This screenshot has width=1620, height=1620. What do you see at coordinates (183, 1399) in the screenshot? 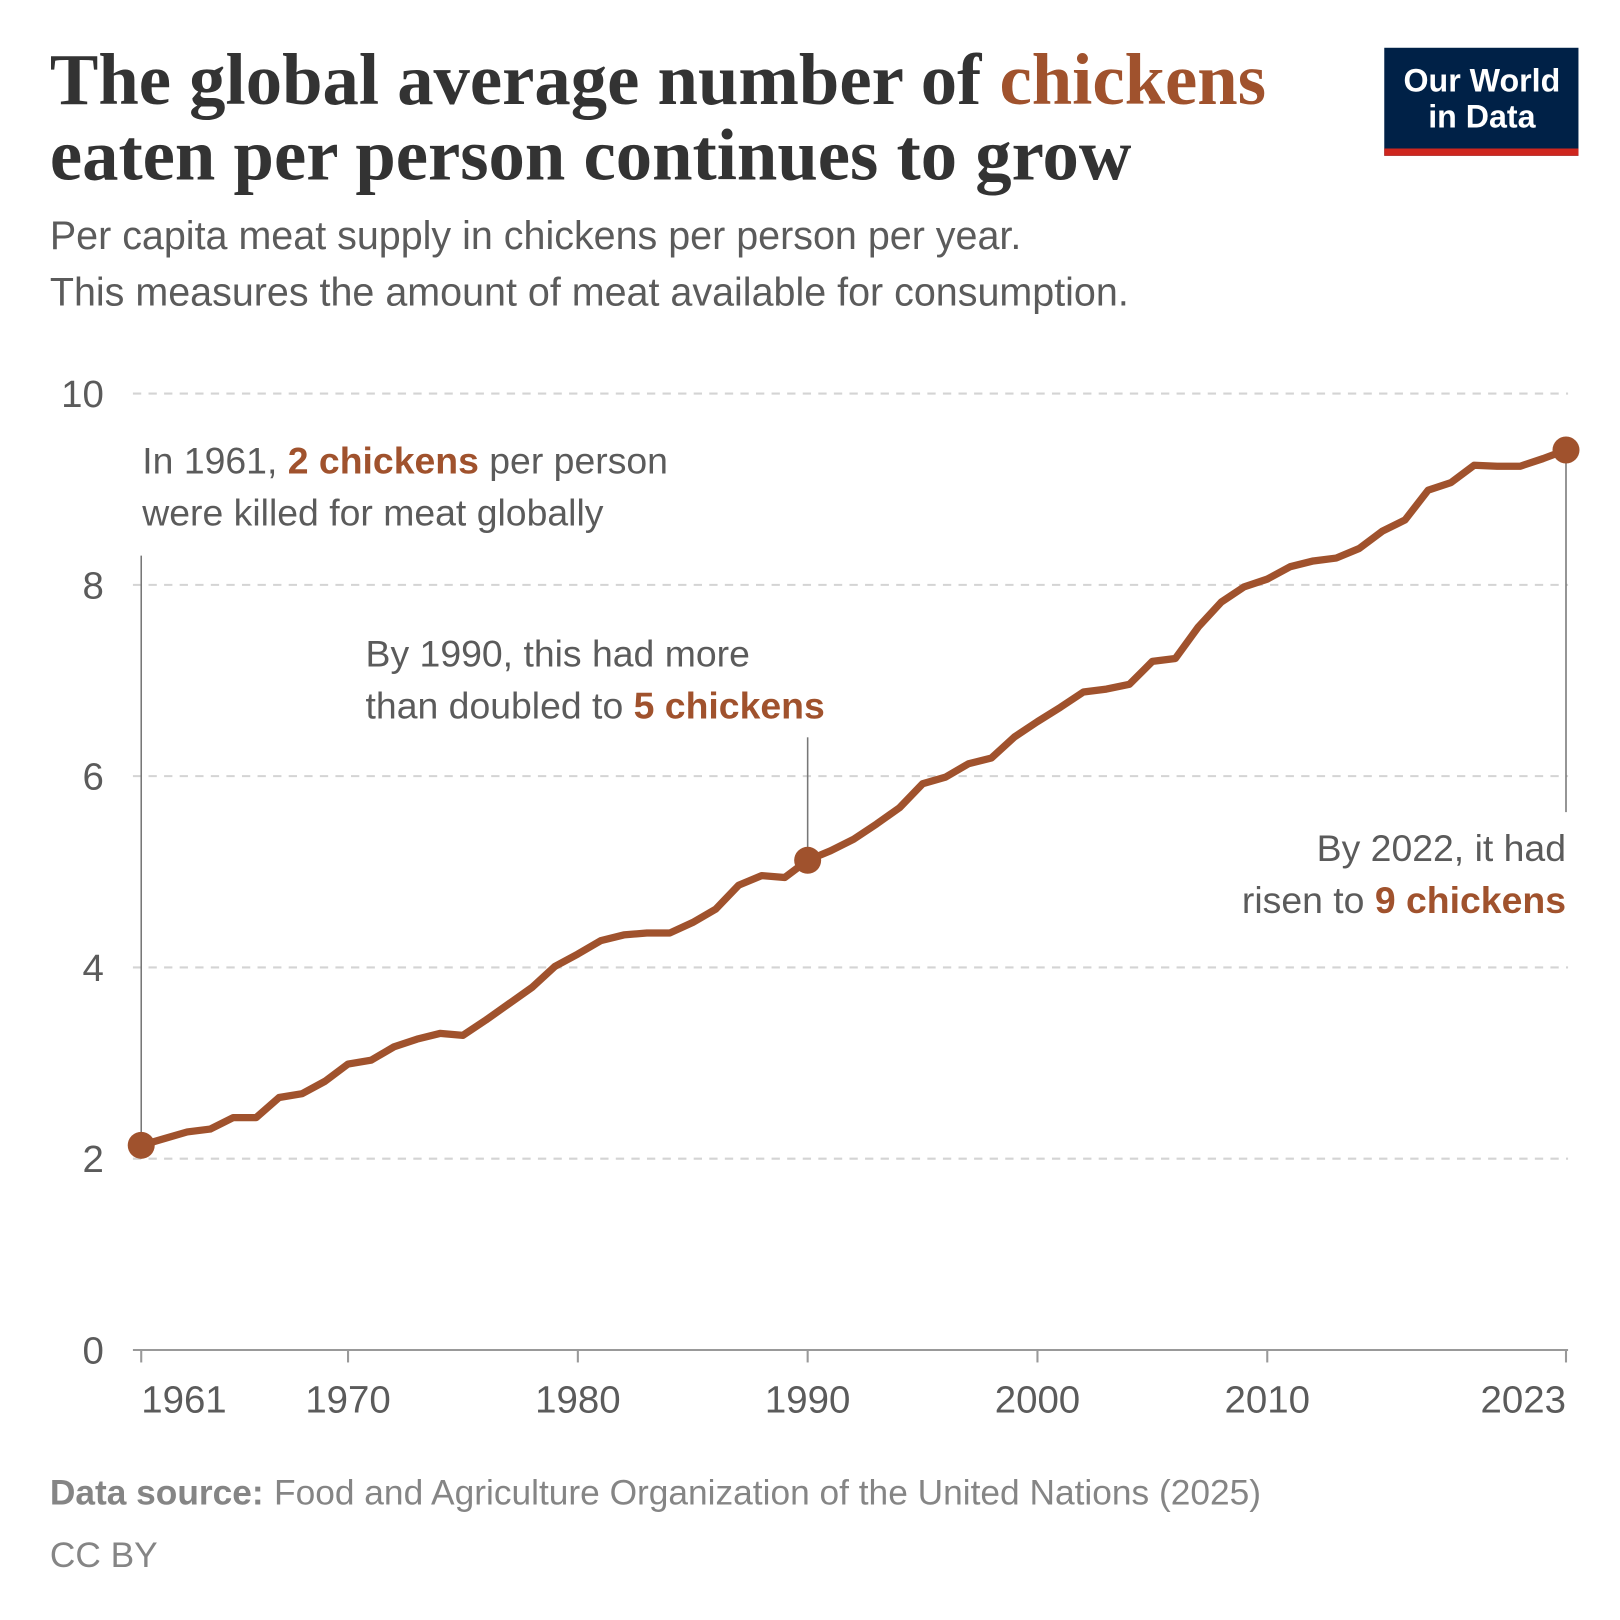
I see `x-tick-label: 1961` at bounding box center [183, 1399].